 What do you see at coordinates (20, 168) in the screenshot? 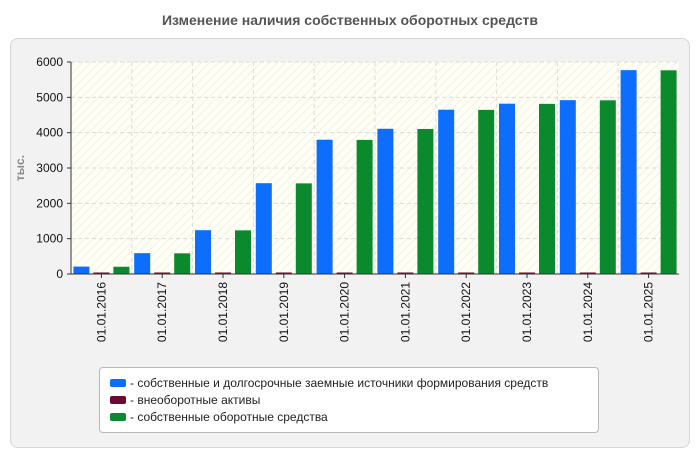
I see `y-axis-label: тыс.` at bounding box center [20, 168].